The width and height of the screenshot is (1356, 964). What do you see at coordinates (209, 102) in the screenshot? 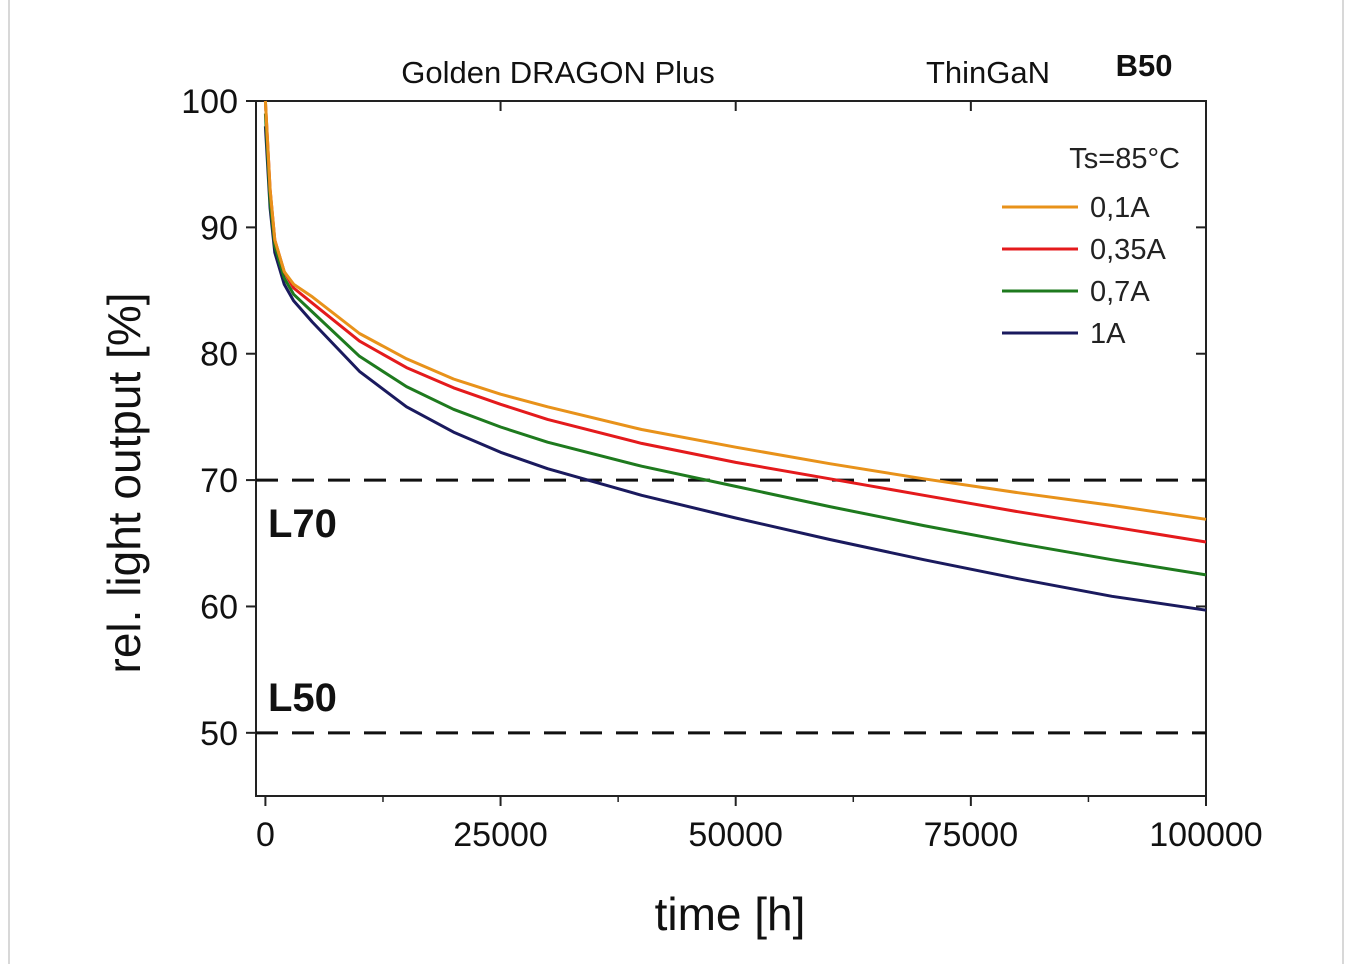
I see `y-tick-label: 100` at bounding box center [209, 102].